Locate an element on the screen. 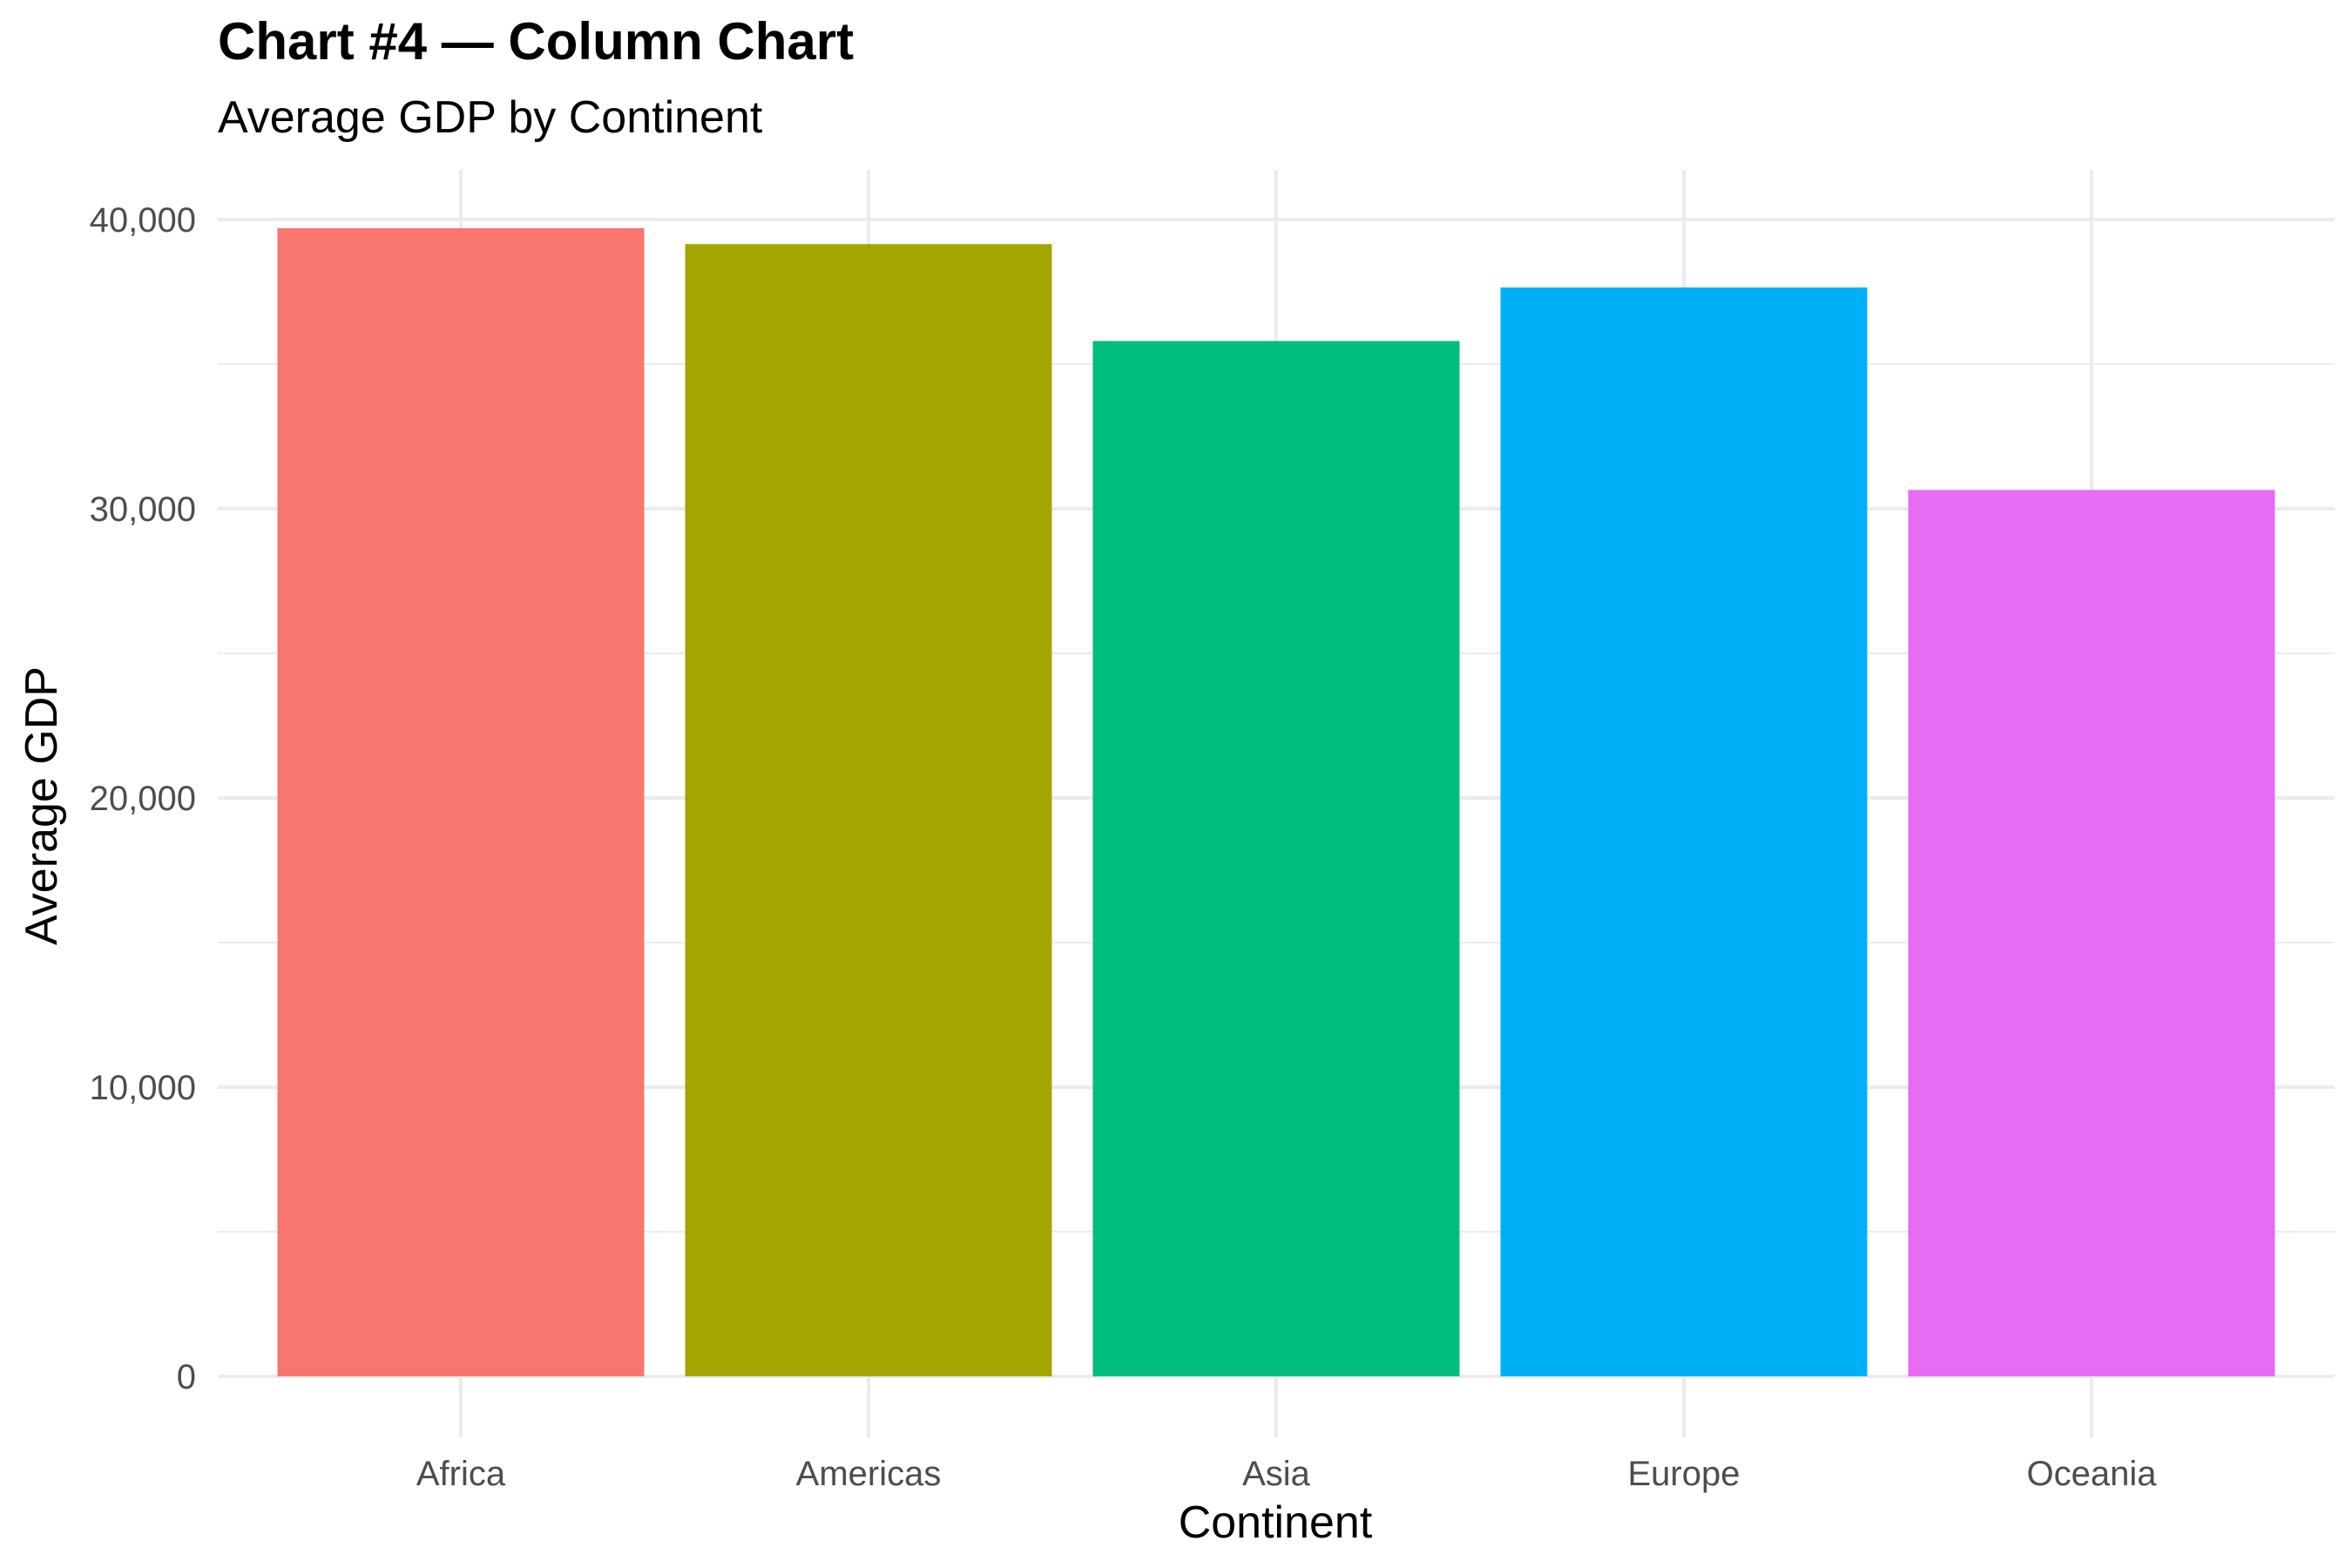 The height and width of the screenshot is (1568, 2352). y-tick-label: 10,000 is located at coordinates (143, 1088).